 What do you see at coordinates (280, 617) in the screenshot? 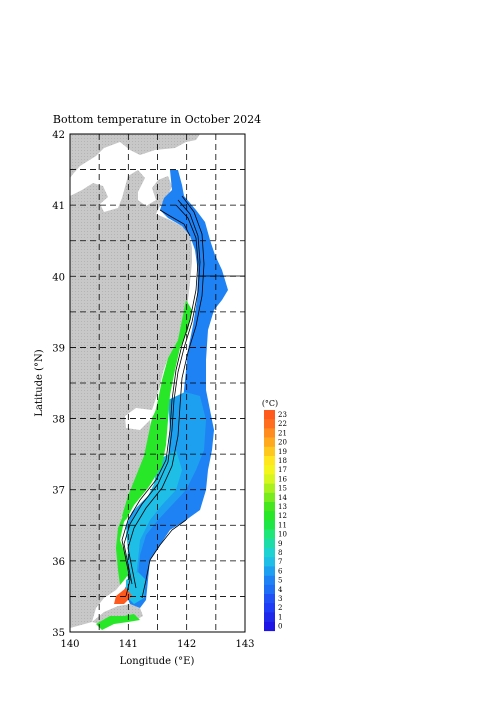
I see `colorbar-label: 1` at bounding box center [280, 617].